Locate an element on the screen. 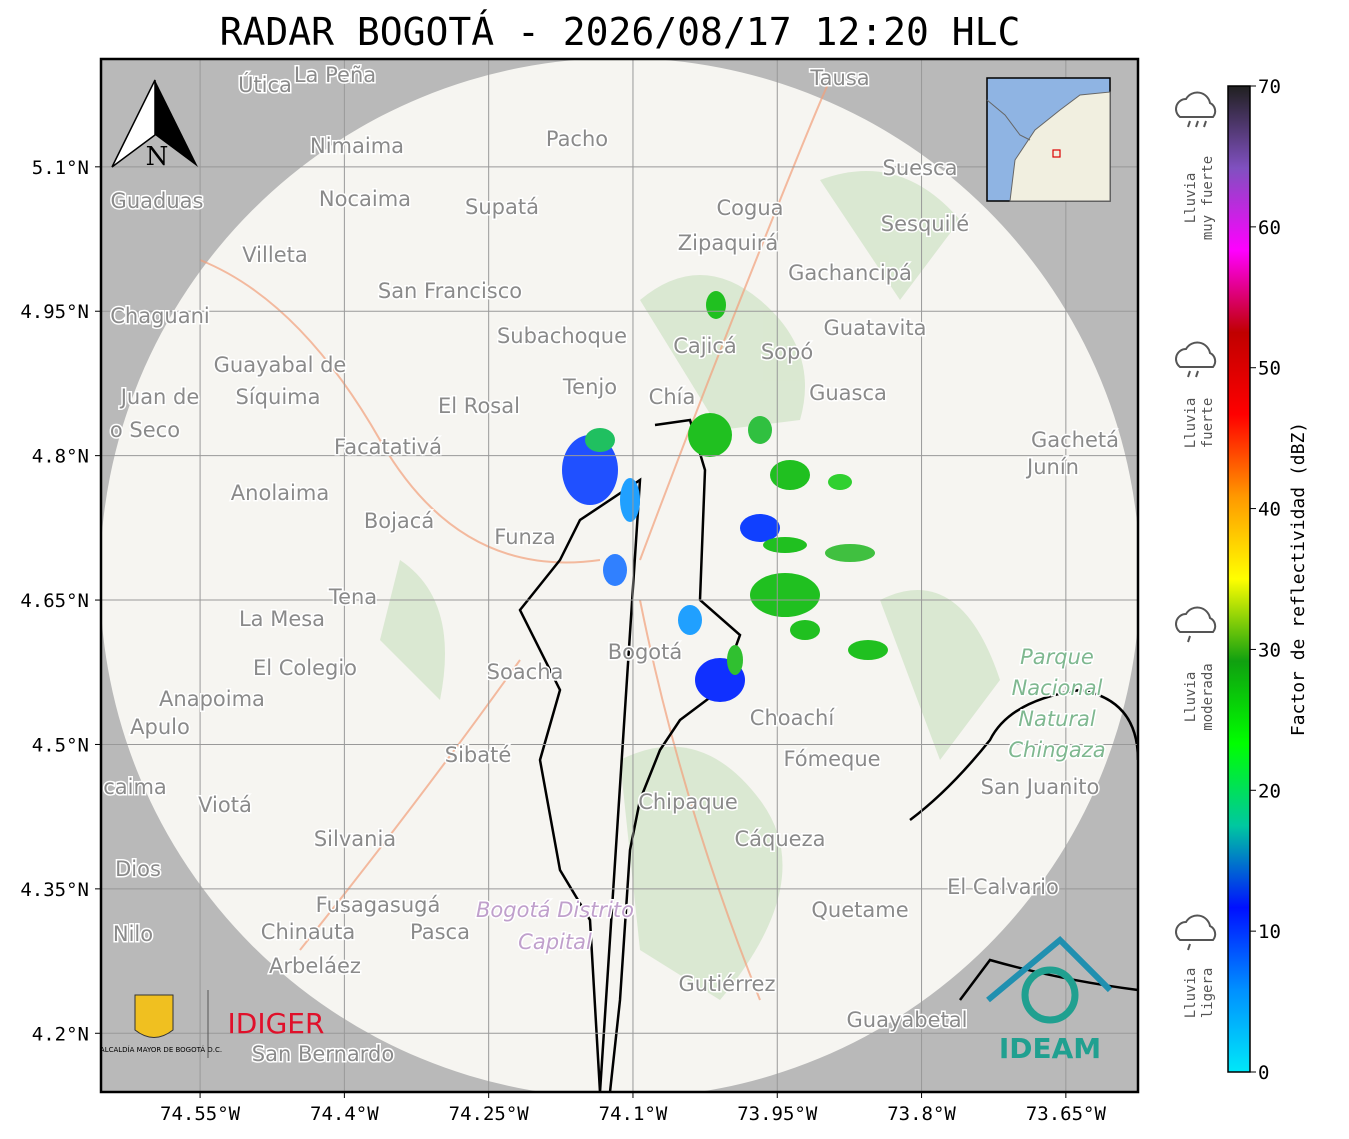  rain-label: Lluvialigera is located at coordinates (1199, 993).